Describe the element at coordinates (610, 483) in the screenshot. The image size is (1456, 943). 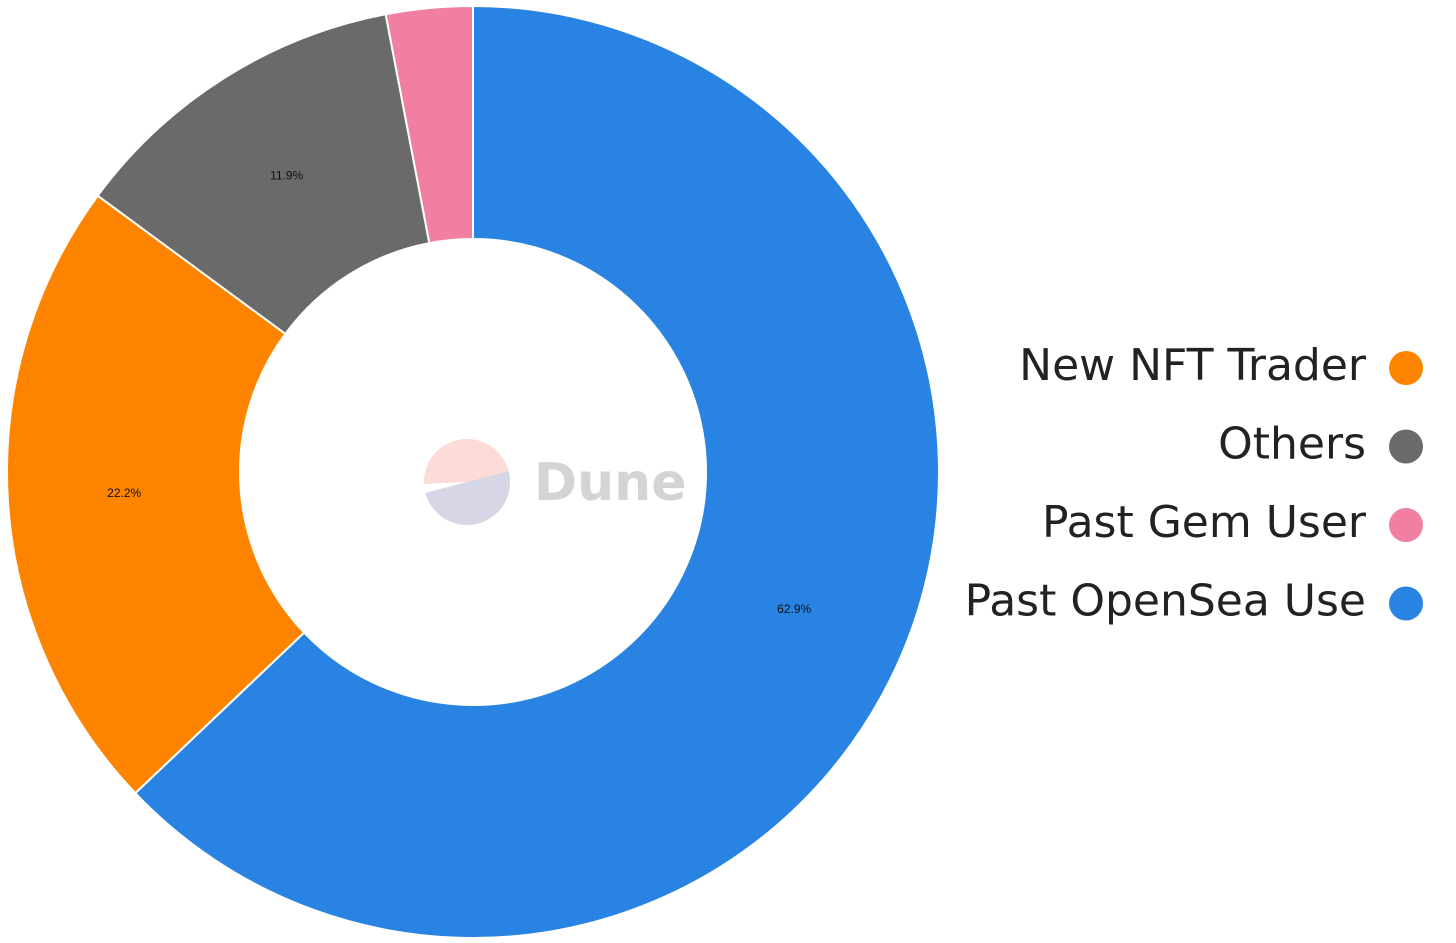
I see `watermark-text: Dune` at that location.